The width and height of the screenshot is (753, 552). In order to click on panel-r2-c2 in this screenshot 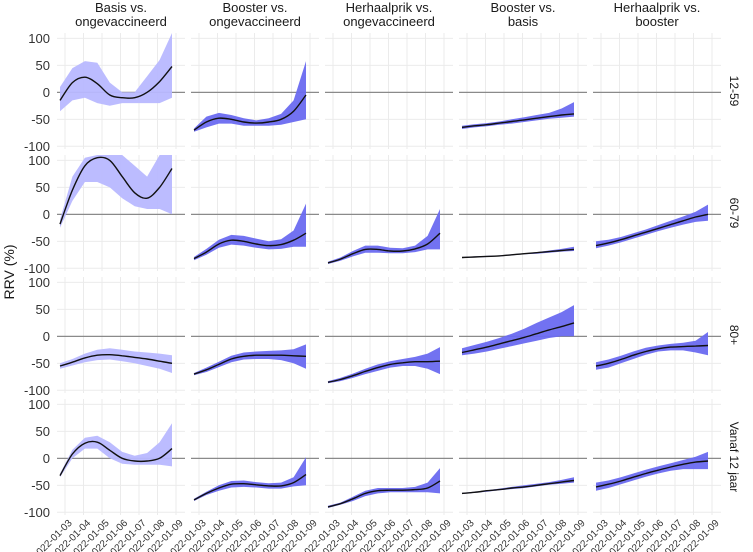, I will do `click(389, 335)`.